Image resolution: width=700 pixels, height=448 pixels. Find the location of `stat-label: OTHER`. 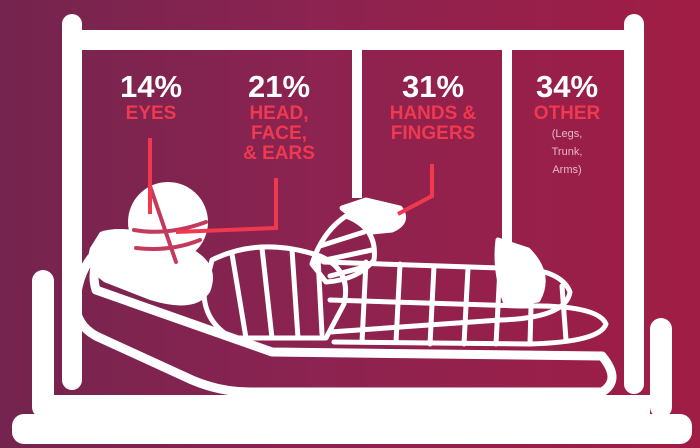

stat-label: OTHER is located at coordinates (567, 114).